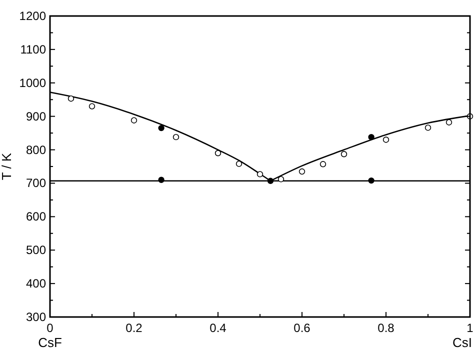 The width and height of the screenshot is (474, 351). I want to click on y-tick-label: 800, so click(36, 149).